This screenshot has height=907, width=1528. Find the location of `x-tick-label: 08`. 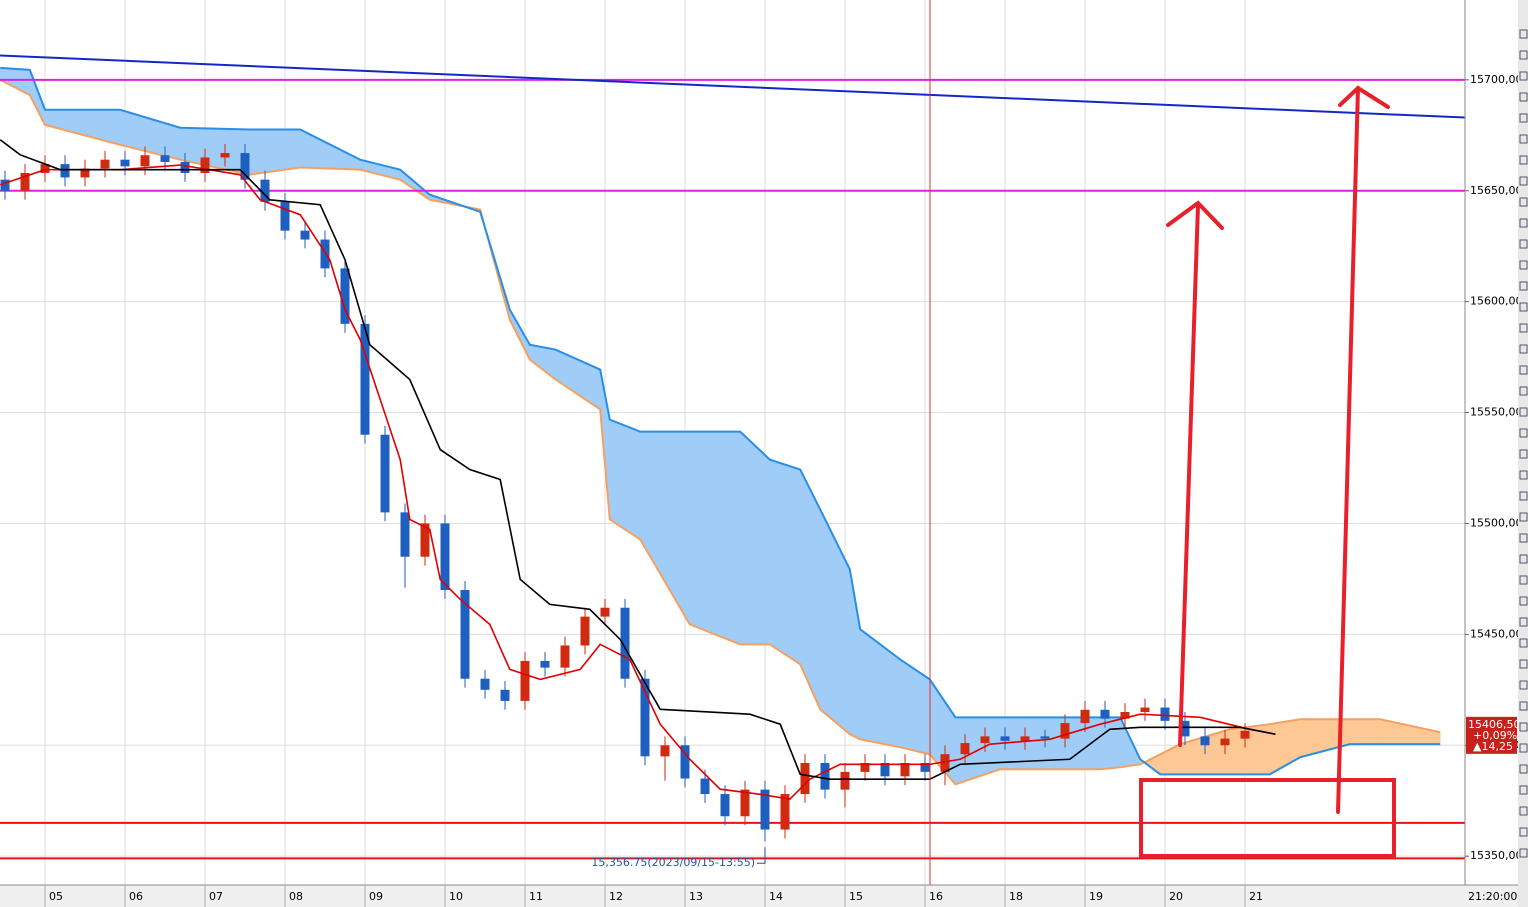

x-tick-label: 08 is located at coordinates (296, 896).